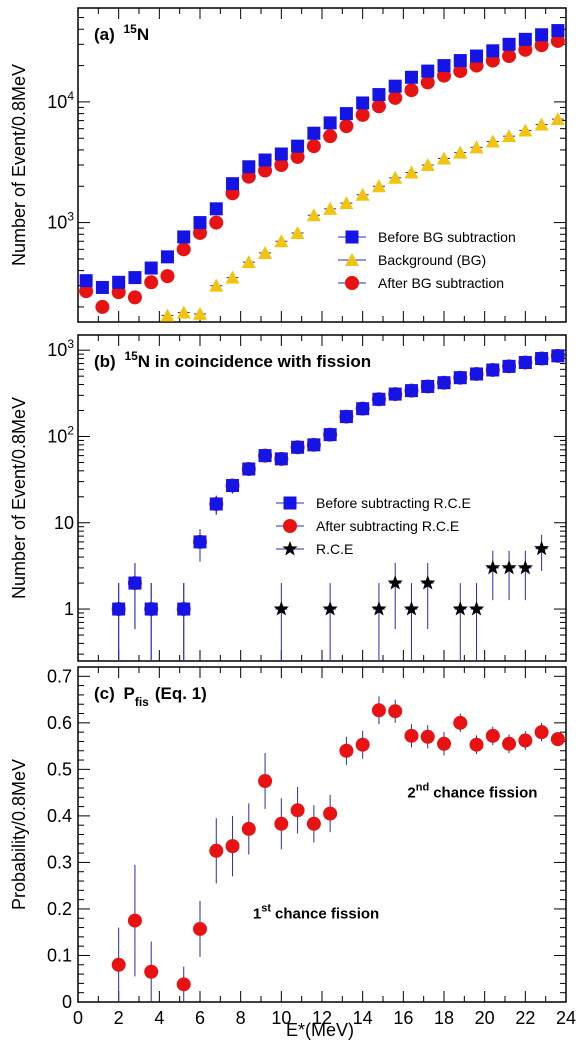 The image size is (580, 1043). I want to click on series-background-bg, so click(362, 217).